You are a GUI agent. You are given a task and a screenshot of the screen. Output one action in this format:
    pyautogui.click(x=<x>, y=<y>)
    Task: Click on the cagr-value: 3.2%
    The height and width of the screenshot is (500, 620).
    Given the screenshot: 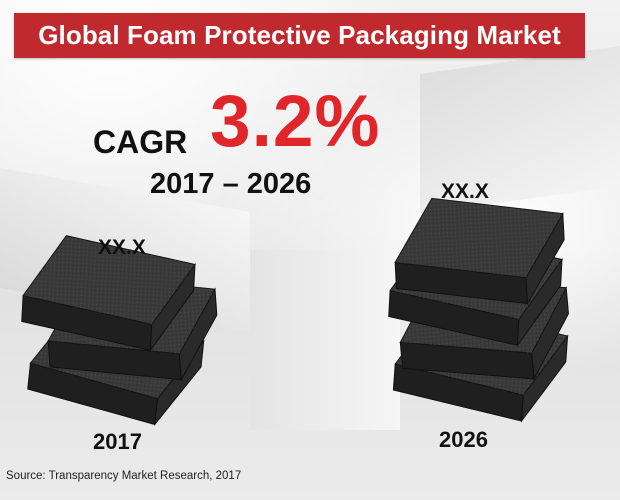 What is the action you would take?
    pyautogui.click(x=295, y=121)
    